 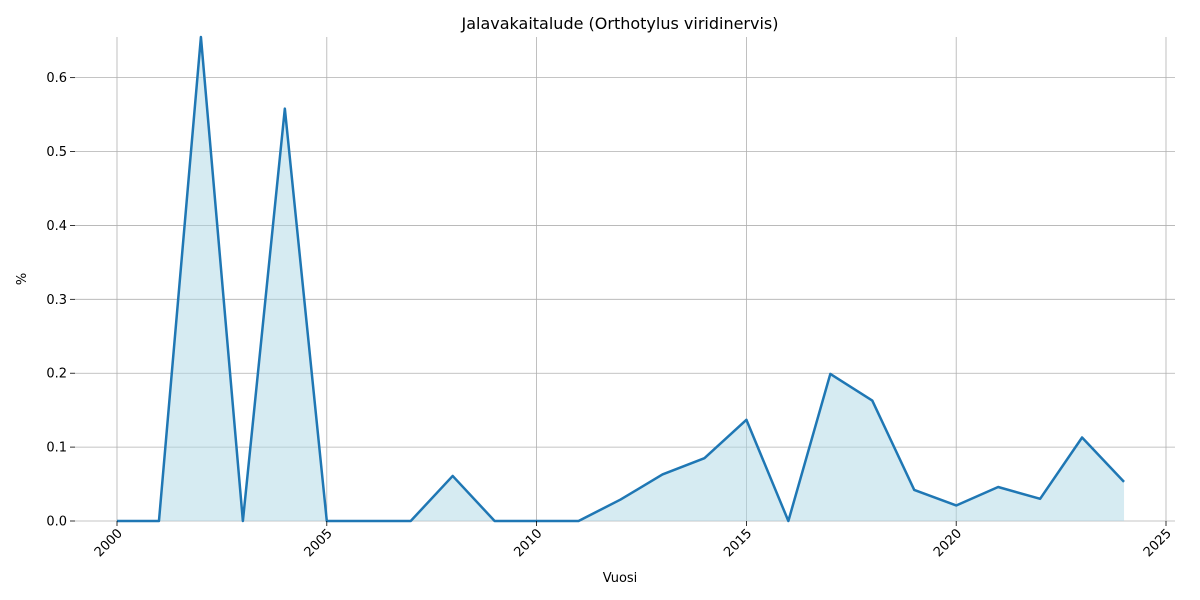 What do you see at coordinates (633, 540) in the screenshot?
I see `x-axis-ticks: 2000 2005 2010 2015 2020 2025` at bounding box center [633, 540].